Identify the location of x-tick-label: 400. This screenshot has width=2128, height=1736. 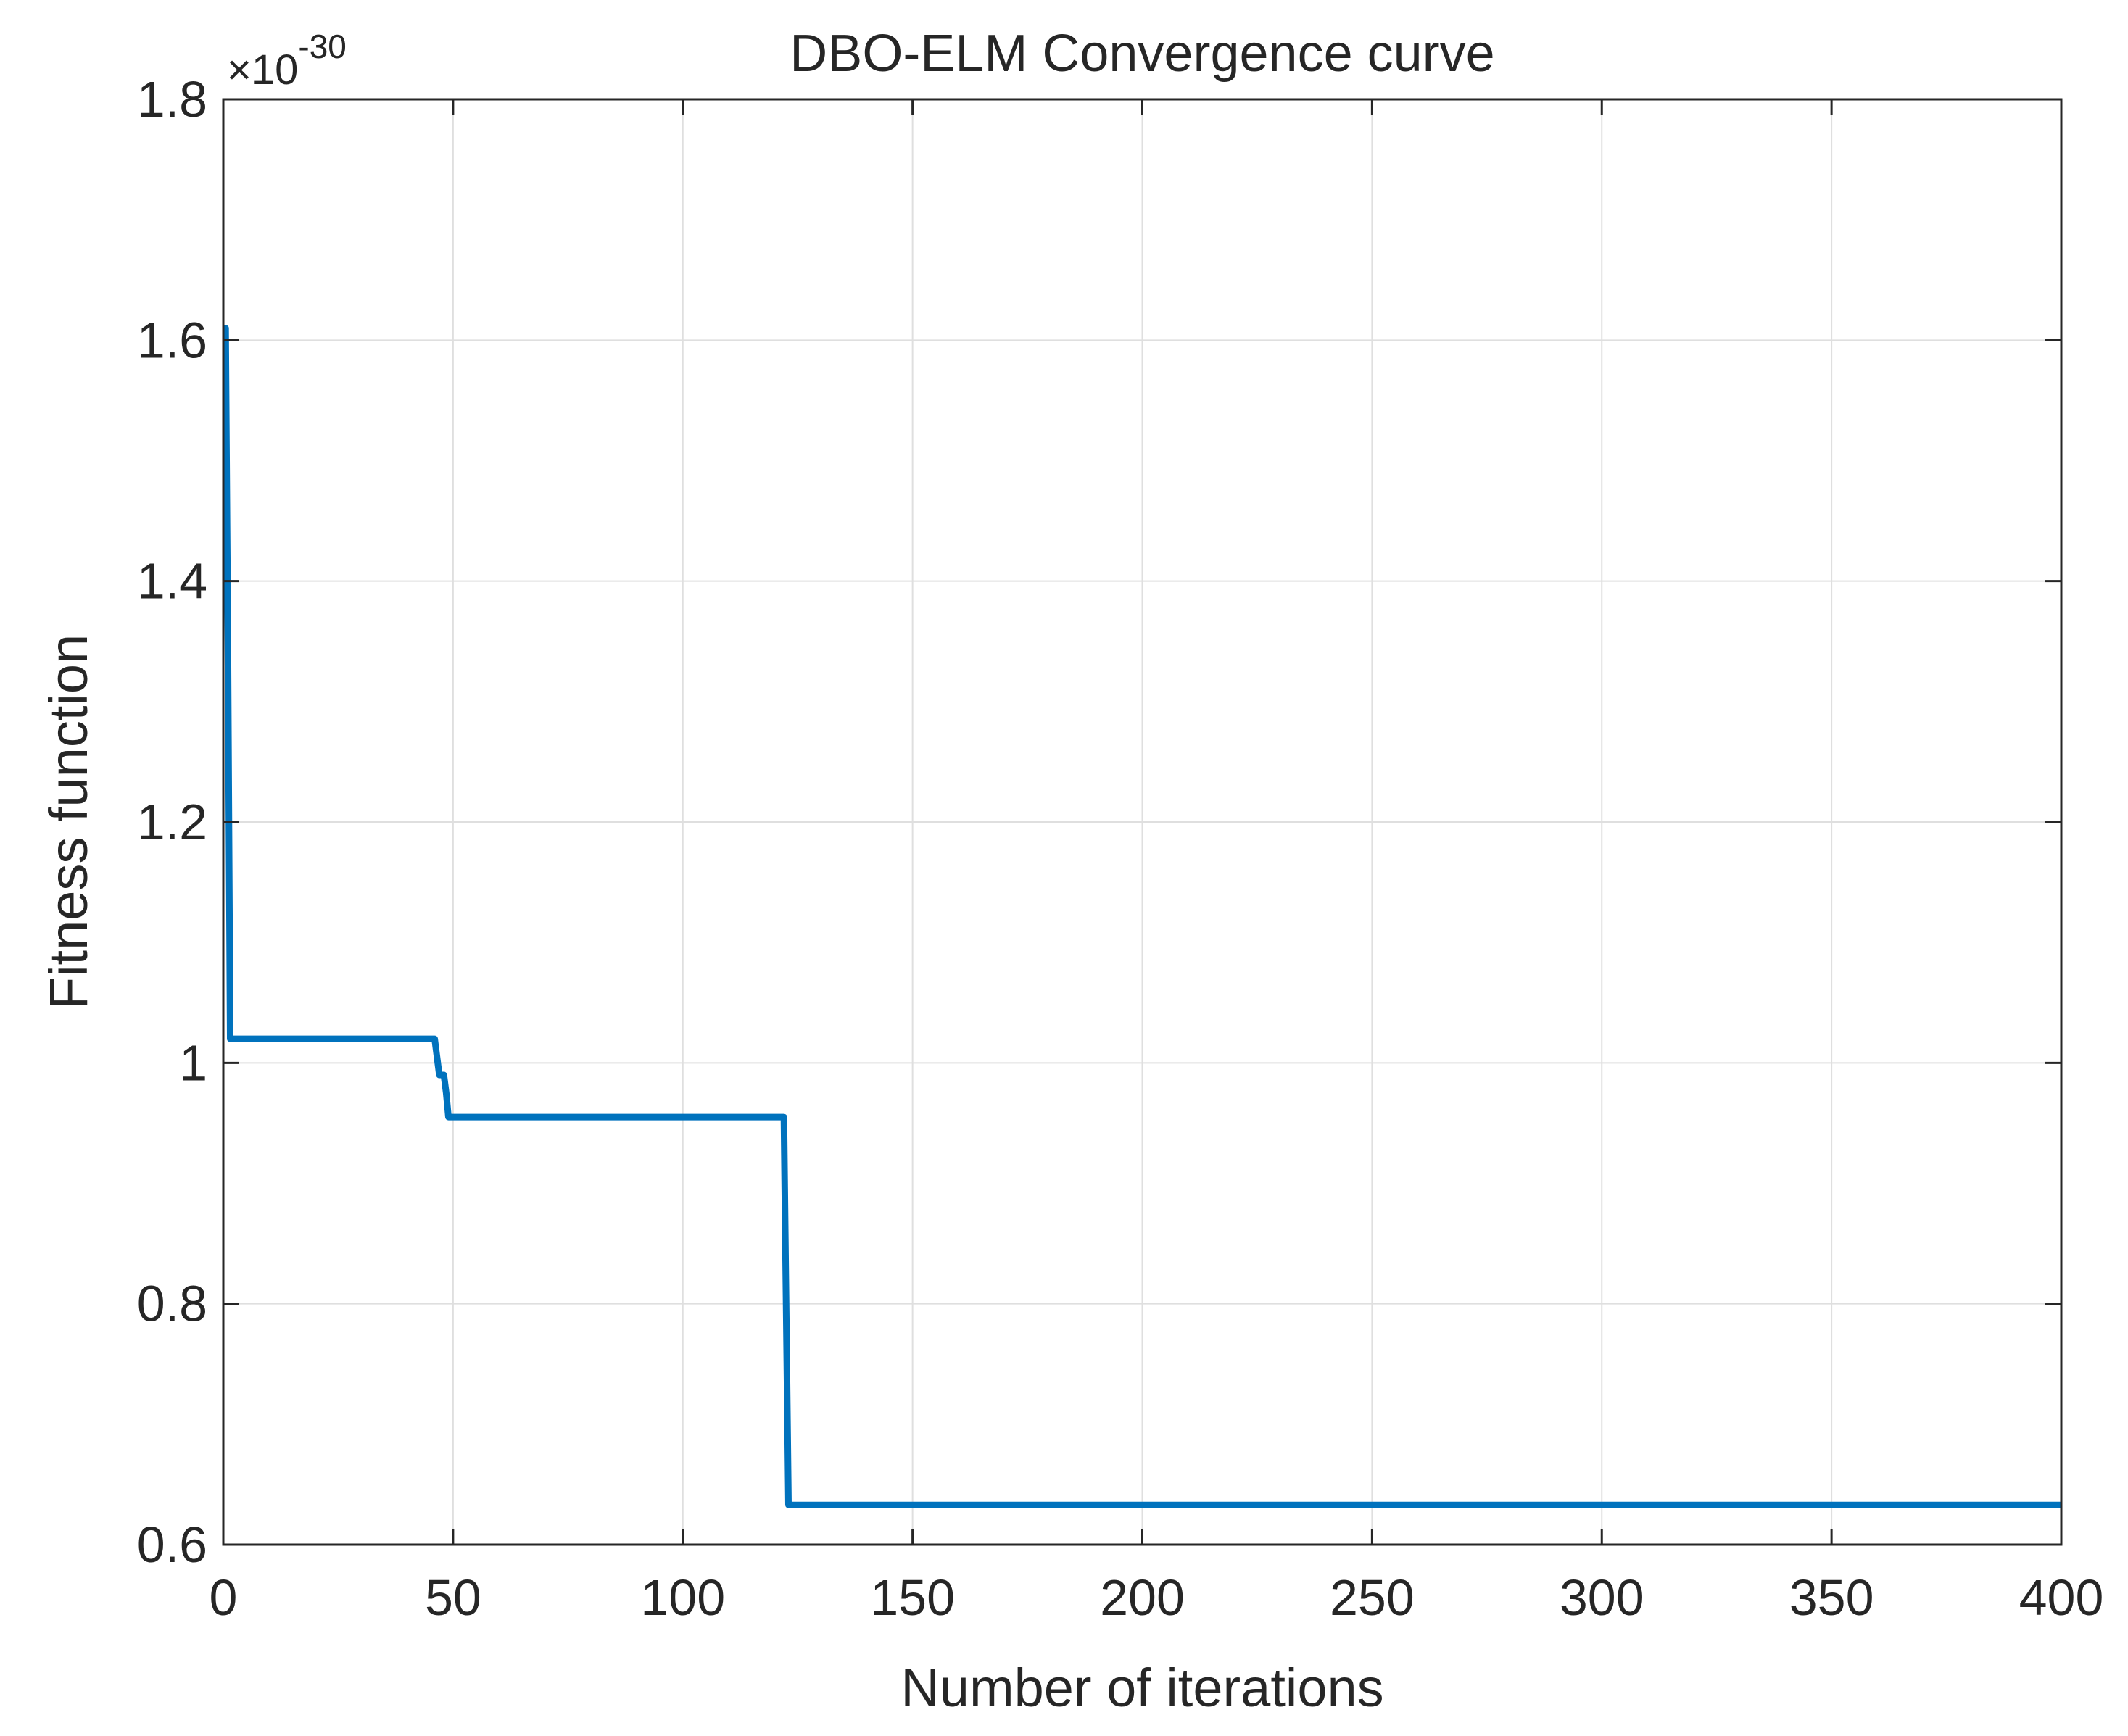
(2061, 1597).